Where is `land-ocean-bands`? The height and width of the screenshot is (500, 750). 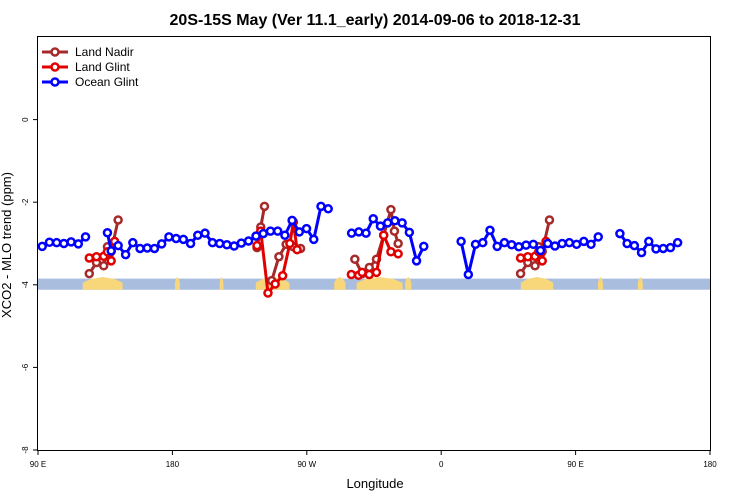 land-ocean-bands is located at coordinates (374, 283).